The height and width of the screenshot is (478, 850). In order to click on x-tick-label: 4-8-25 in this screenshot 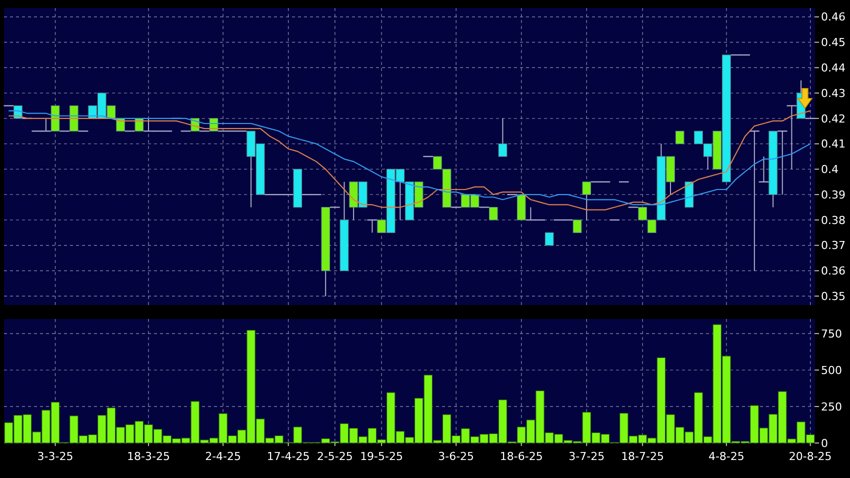, I will do `click(726, 456)`.